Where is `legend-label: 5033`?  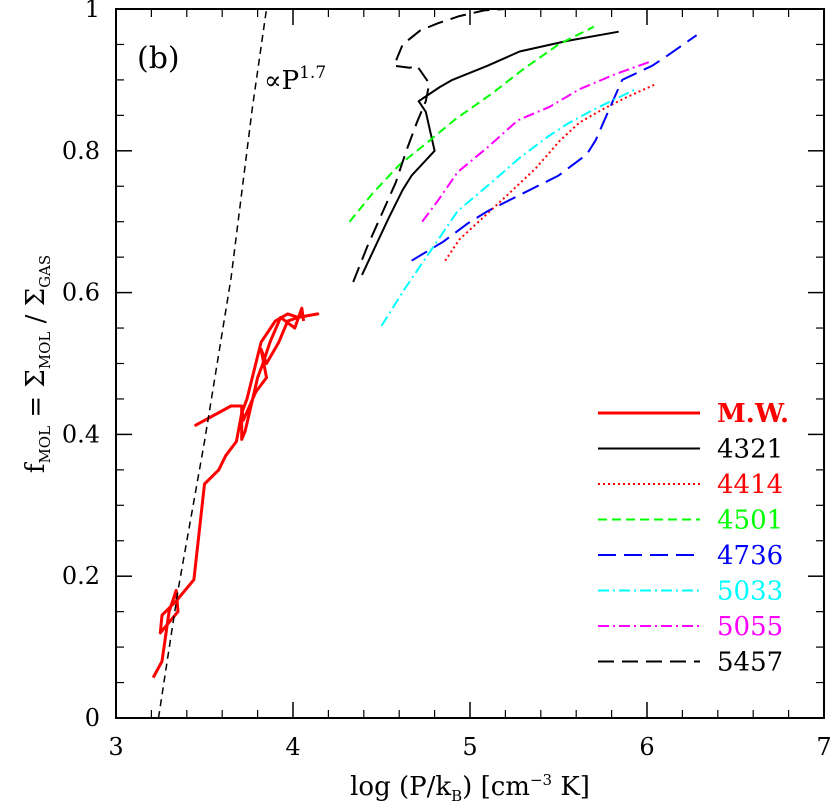 legend-label: 5033 is located at coordinates (750, 592).